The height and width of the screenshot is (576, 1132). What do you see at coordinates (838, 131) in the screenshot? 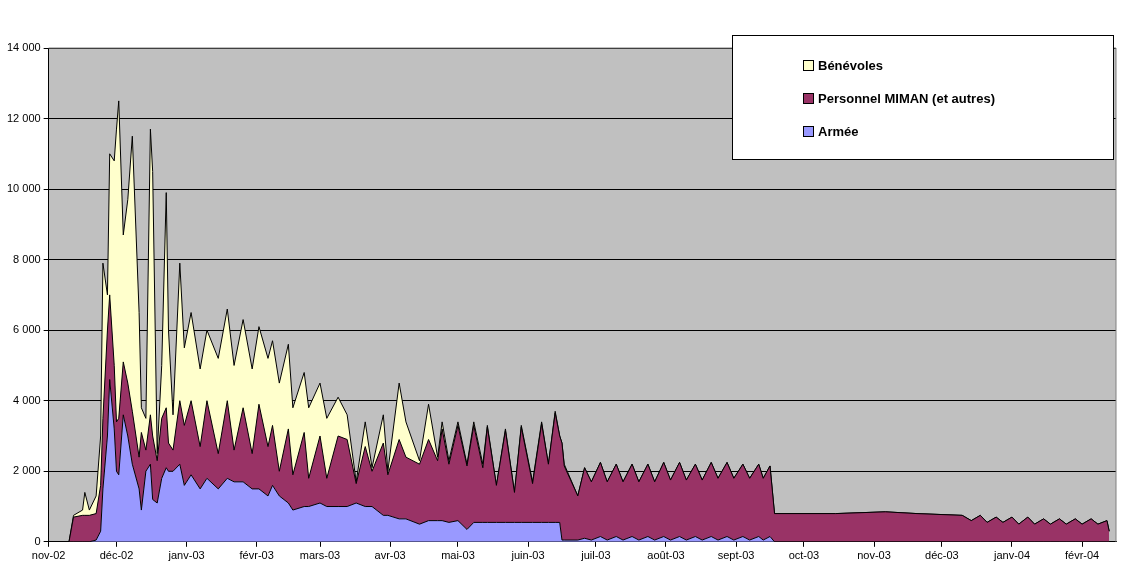
I see `legend-label: Armée` at bounding box center [838, 131].